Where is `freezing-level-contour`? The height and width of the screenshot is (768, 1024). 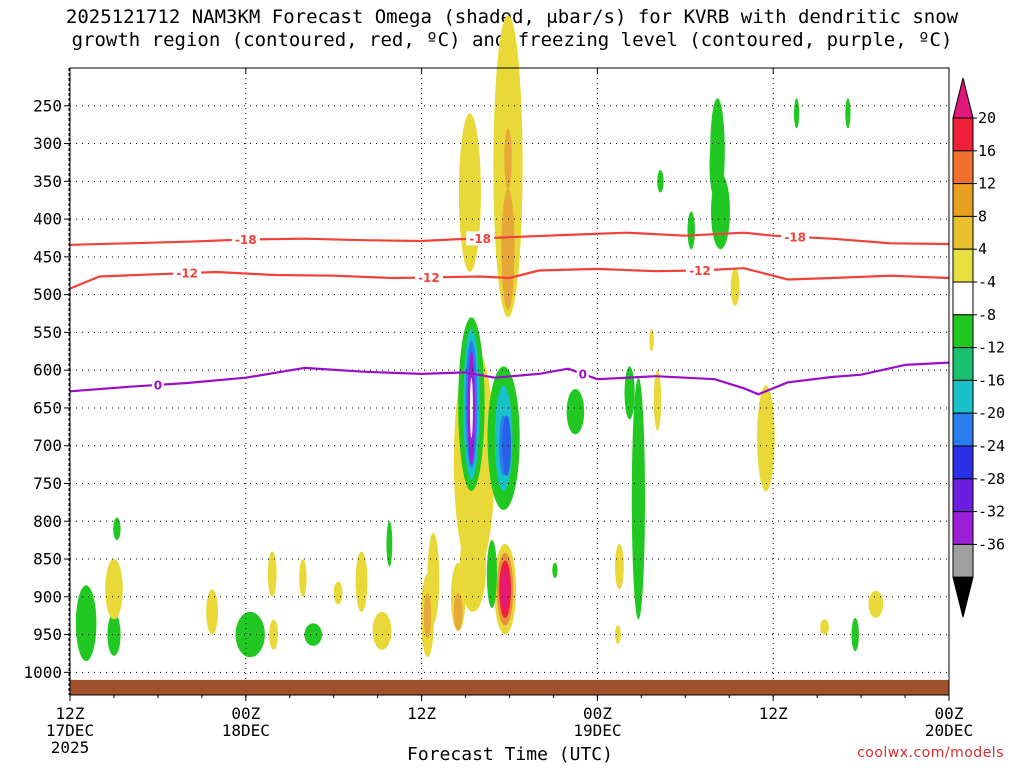
freezing-level-contour is located at coordinates (509, 378).